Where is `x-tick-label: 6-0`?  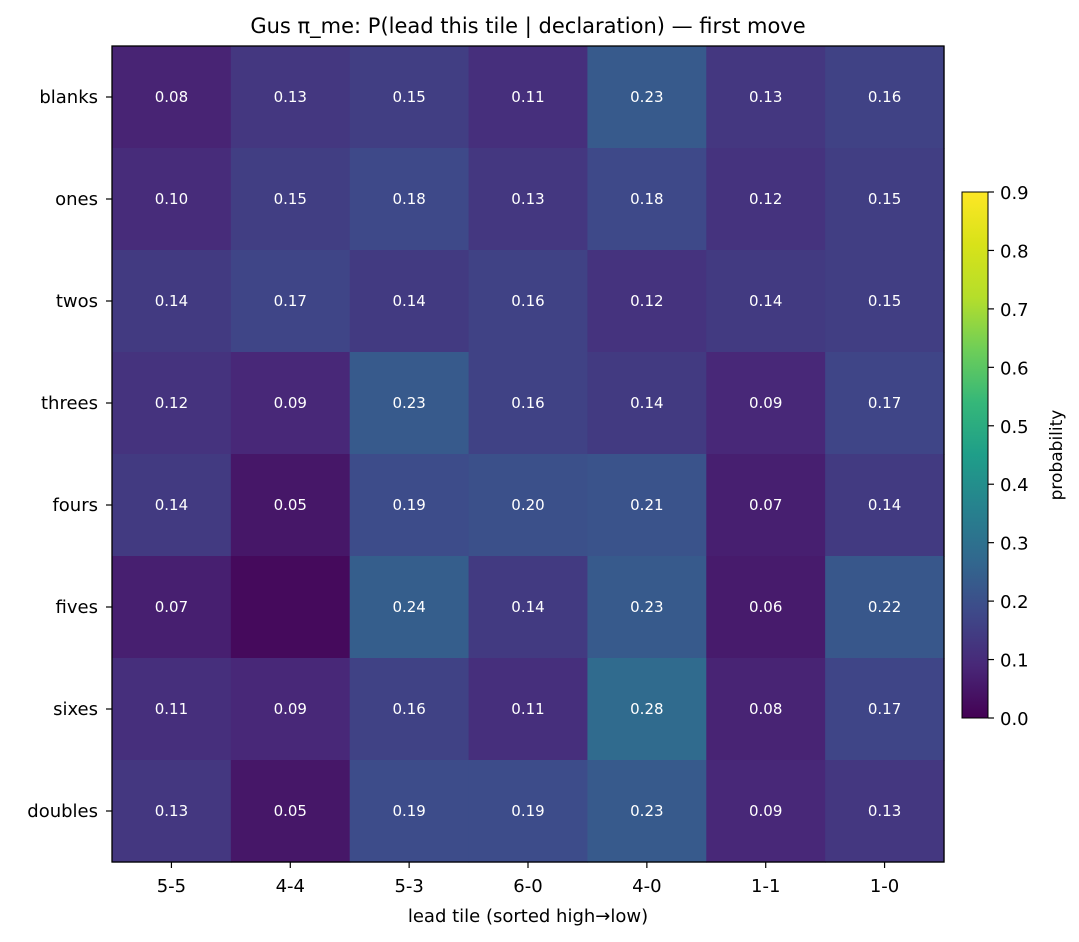 x-tick-label: 6-0 is located at coordinates (527, 886).